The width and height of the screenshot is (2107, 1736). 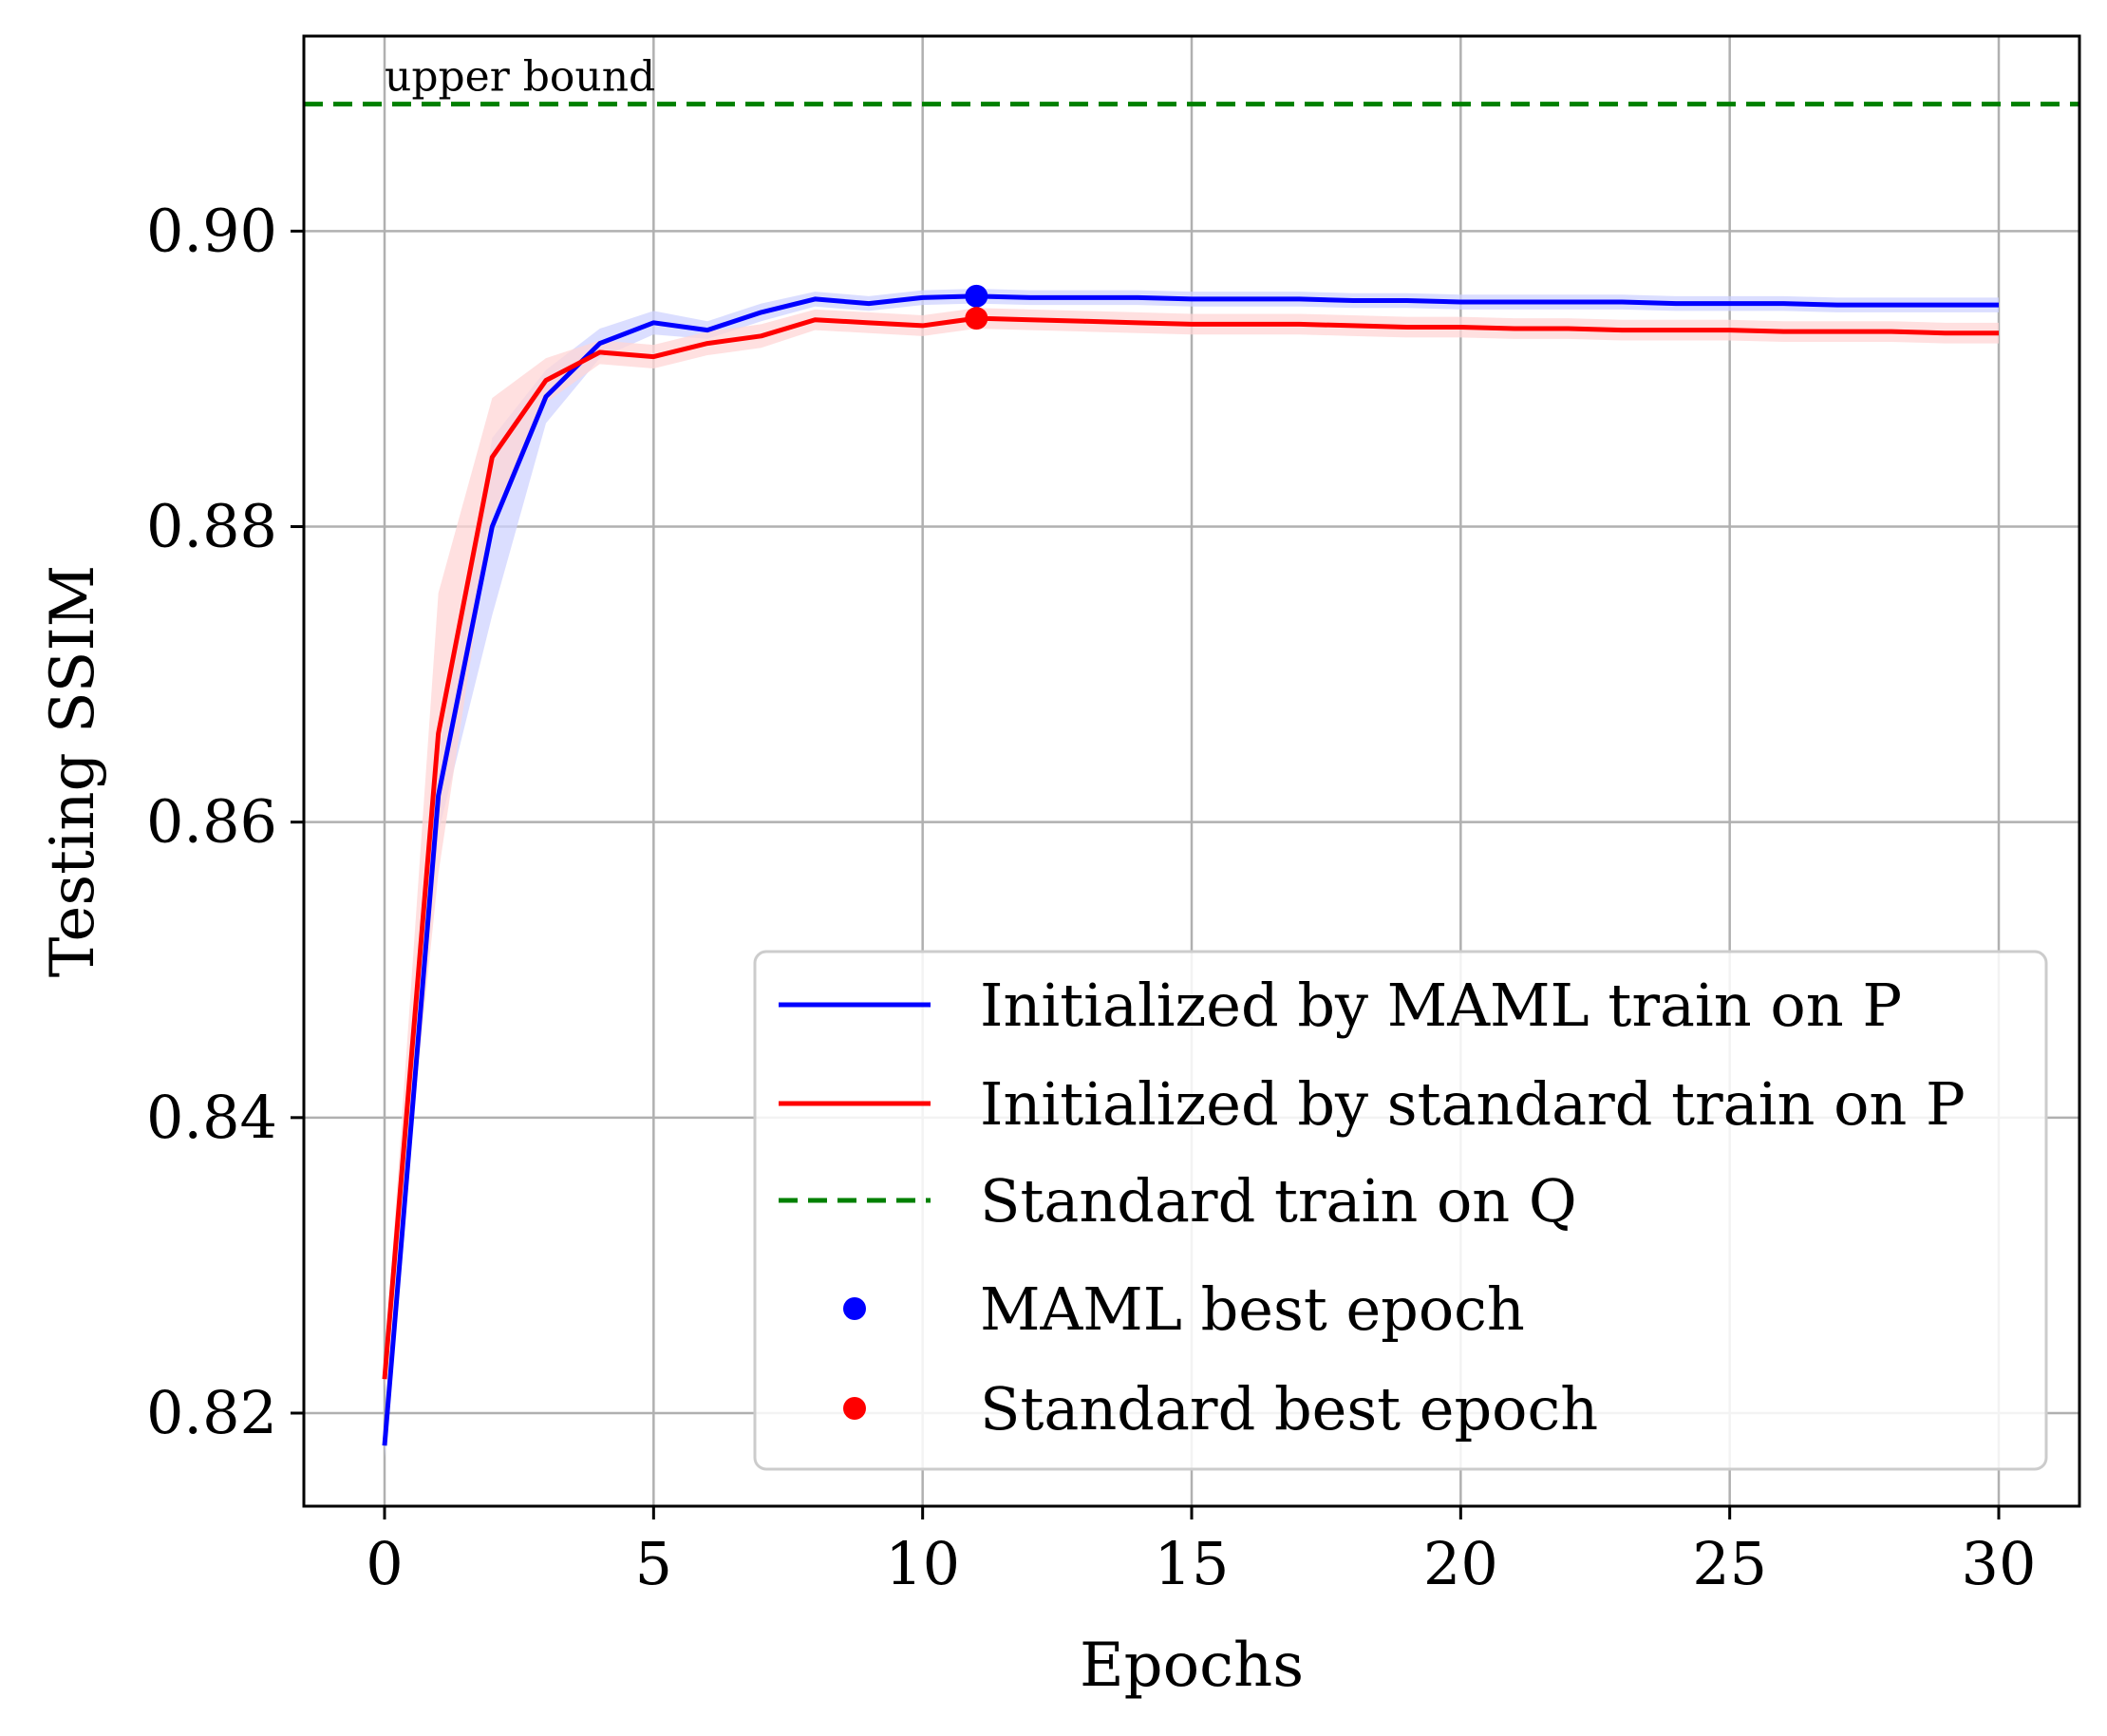 I want to click on x-axis-title: Epochs, so click(x=1192, y=1666).